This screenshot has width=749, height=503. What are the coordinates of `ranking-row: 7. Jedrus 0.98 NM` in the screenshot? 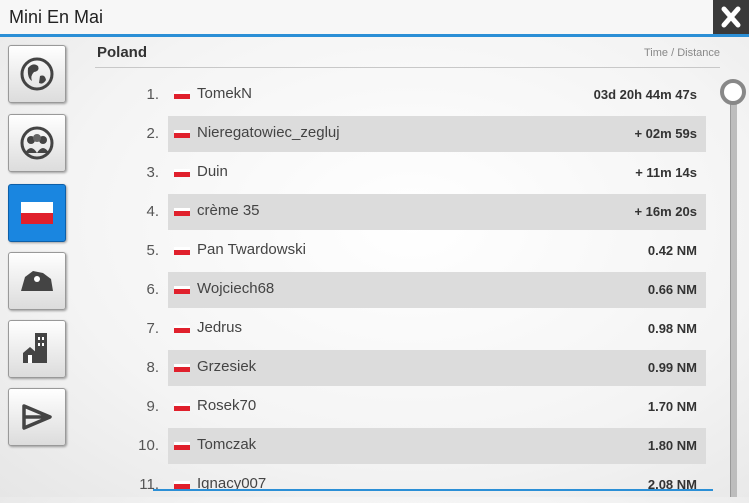 It's located at (374, 329).